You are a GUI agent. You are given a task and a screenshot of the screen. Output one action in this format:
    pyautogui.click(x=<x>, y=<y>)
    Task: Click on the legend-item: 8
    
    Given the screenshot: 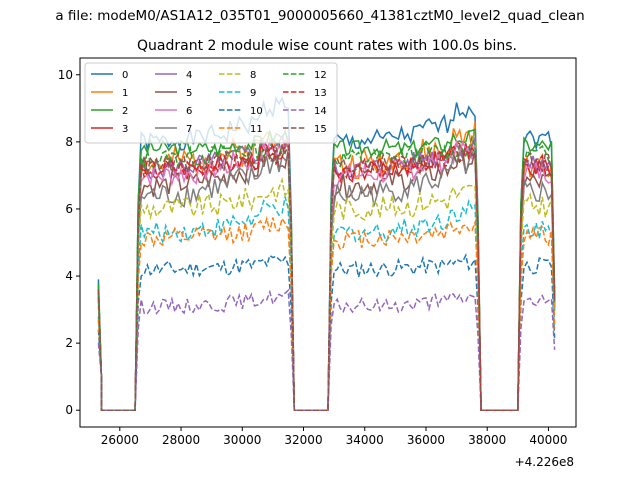 What is the action you would take?
    pyautogui.click(x=237, y=75)
    